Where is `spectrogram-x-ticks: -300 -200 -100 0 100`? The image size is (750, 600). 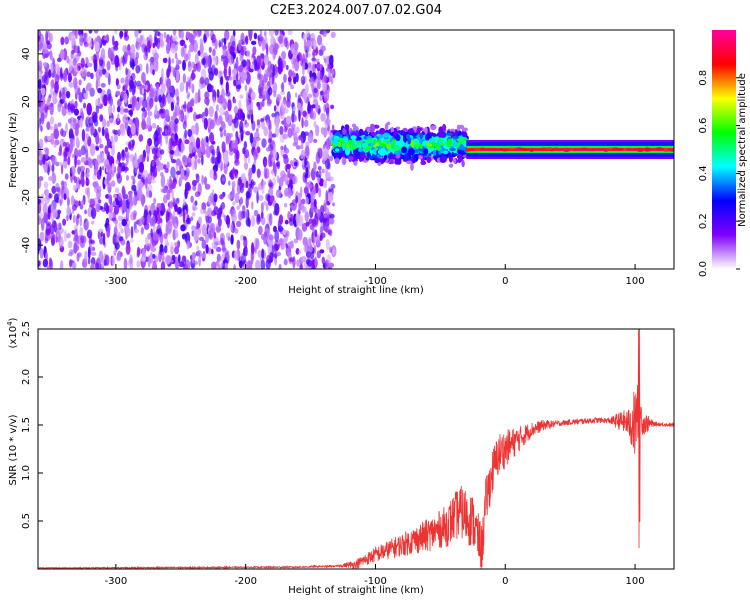
spectrogram-x-ticks: -300 -200 -100 0 100 is located at coordinates (375, 275).